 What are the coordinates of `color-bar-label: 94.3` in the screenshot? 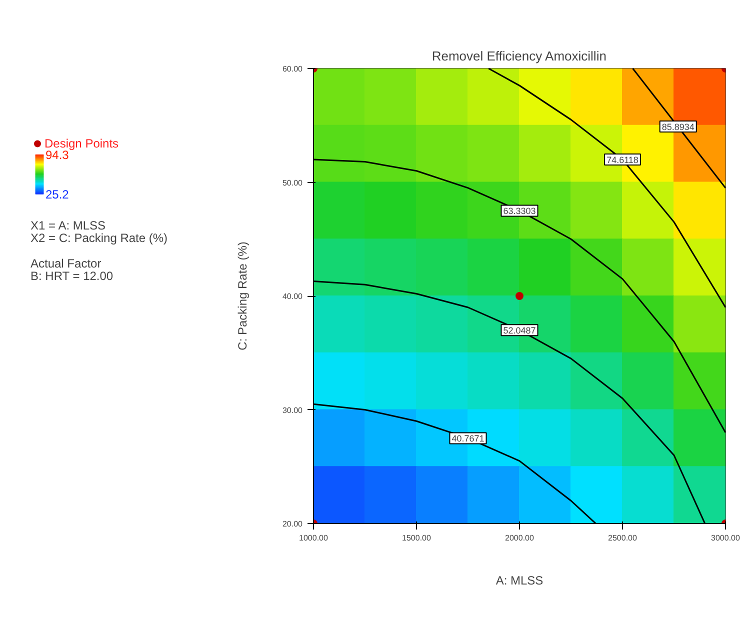 It's located at (58, 155).